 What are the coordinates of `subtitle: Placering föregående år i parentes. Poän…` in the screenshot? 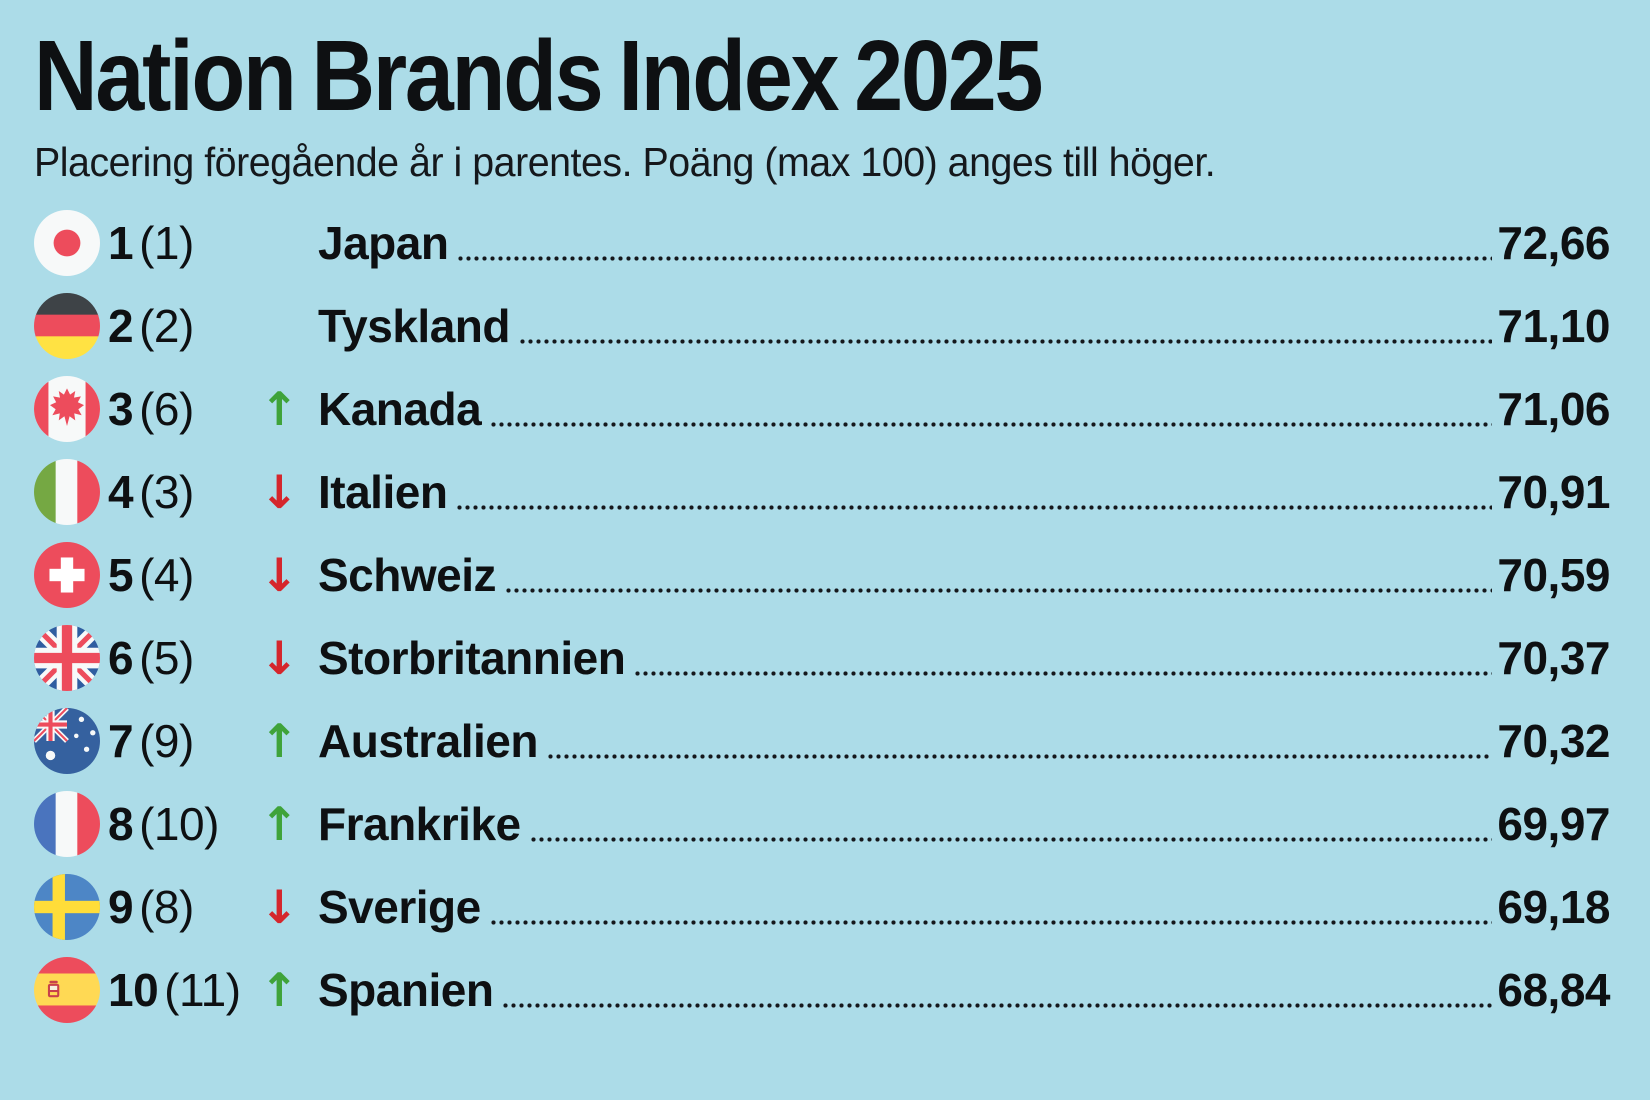 It's located at (625, 162).